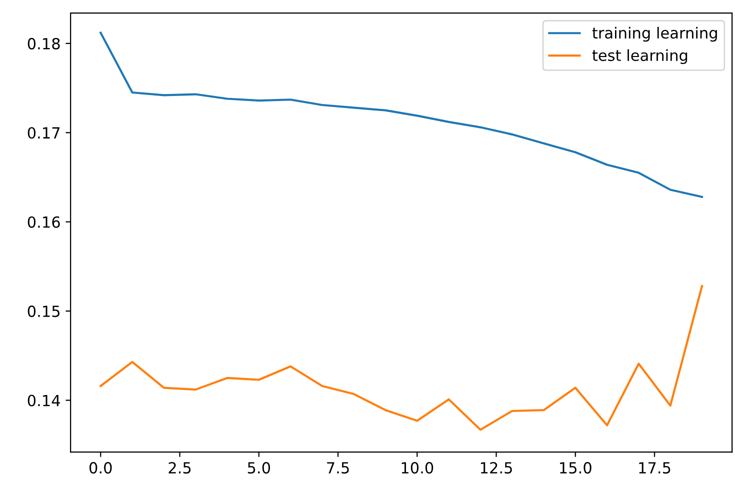  I want to click on x-tick-label: 12.5, so click(496, 468).